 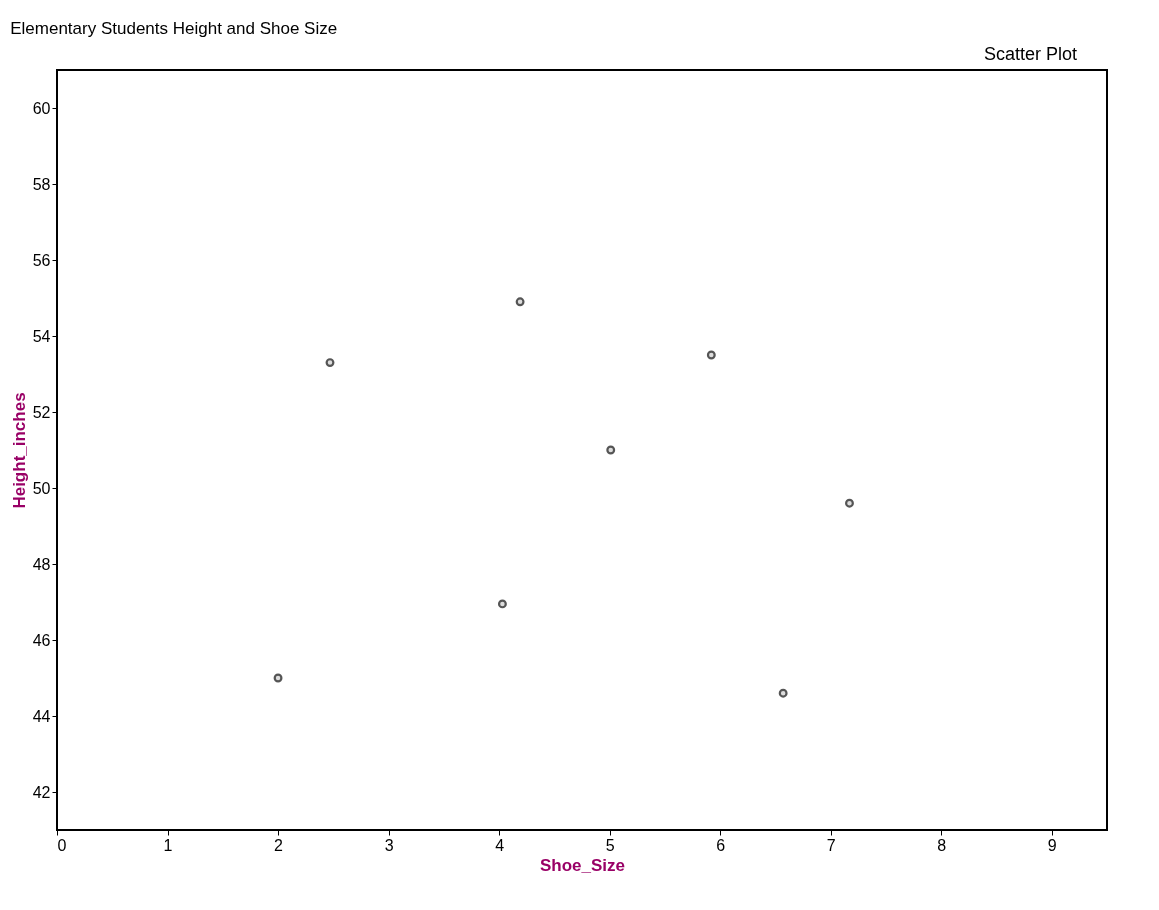 What do you see at coordinates (1030, 54) in the screenshot?
I see `text: Scatter Plot` at bounding box center [1030, 54].